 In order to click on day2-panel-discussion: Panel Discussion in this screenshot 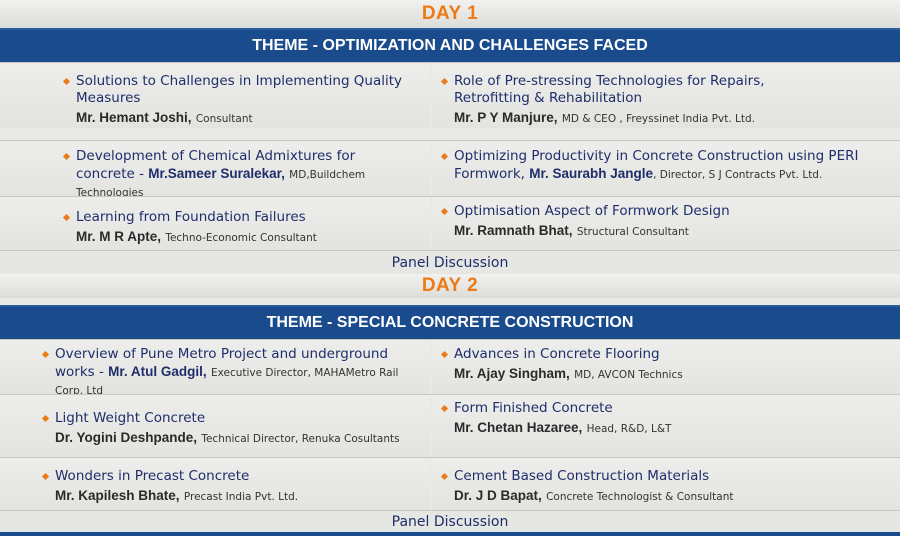, I will do `click(450, 521)`.